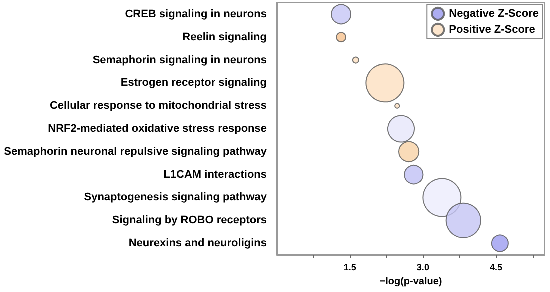 The image size is (550, 292). Describe the element at coordinates (158, 106) in the screenshot. I see `y-tick-label: Cellular response to mitochondrial stress` at that location.